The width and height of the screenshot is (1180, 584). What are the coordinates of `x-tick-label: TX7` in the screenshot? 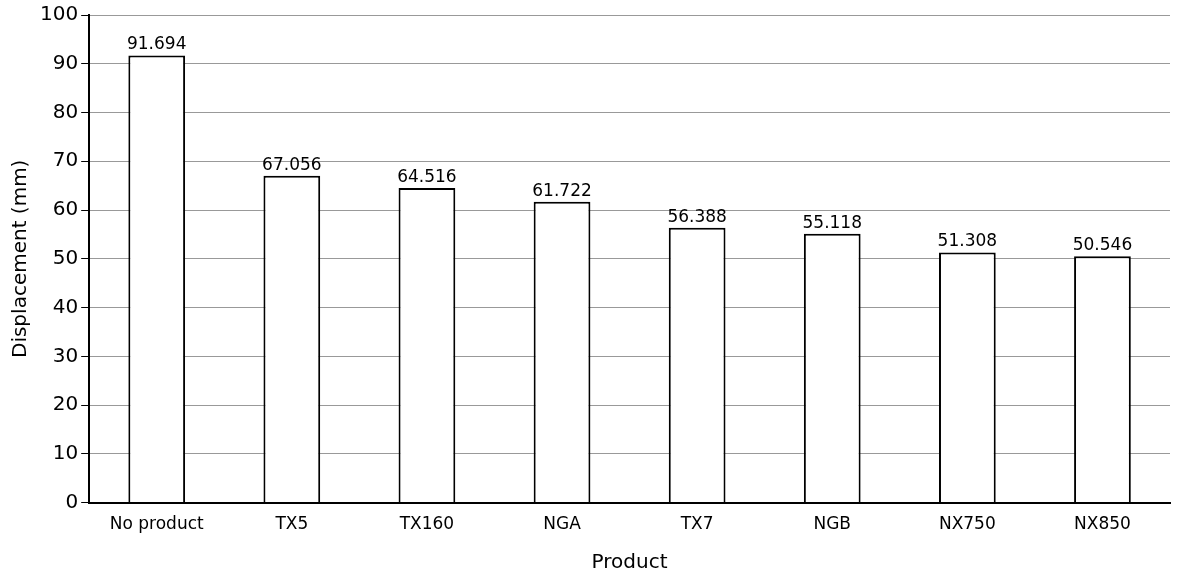 It's located at (696, 523).